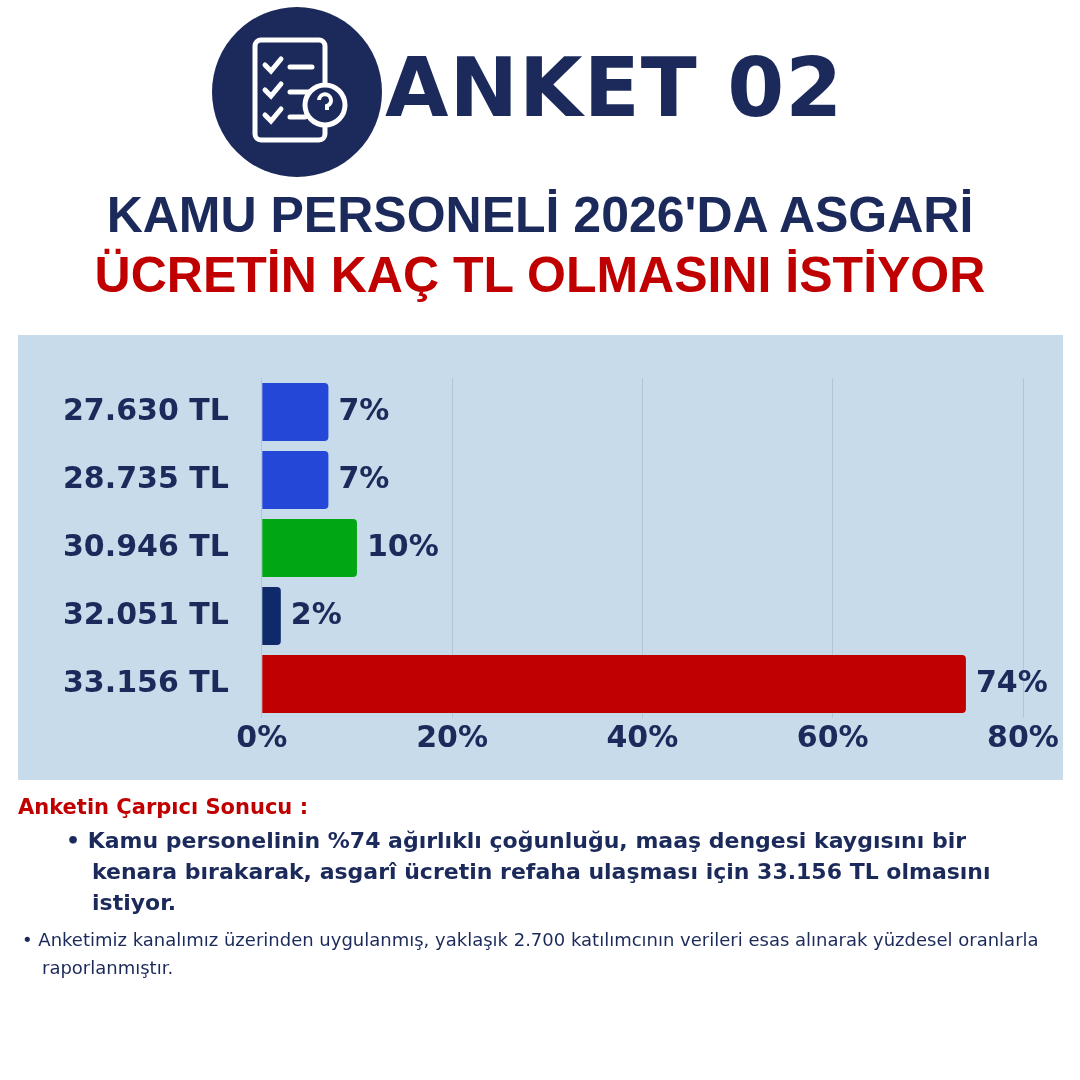 Image resolution: width=1080 pixels, height=1080 pixels. I want to click on x-tick-label: 60%, so click(832, 736).